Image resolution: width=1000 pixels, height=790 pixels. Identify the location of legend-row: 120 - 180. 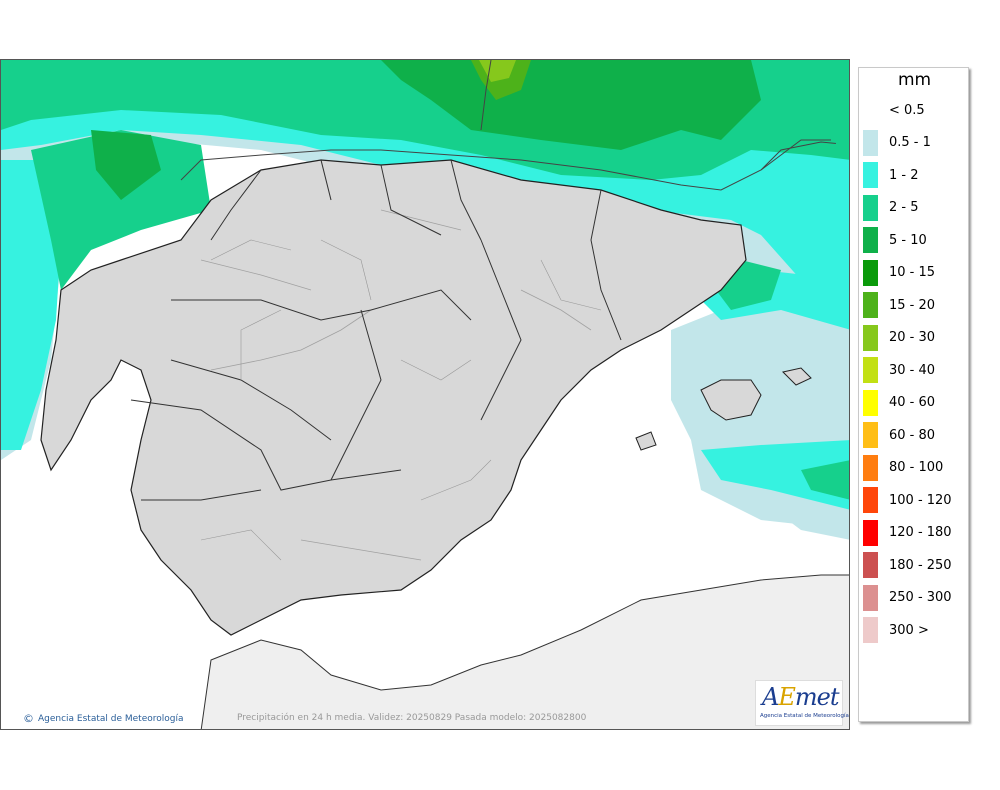
(907, 532).